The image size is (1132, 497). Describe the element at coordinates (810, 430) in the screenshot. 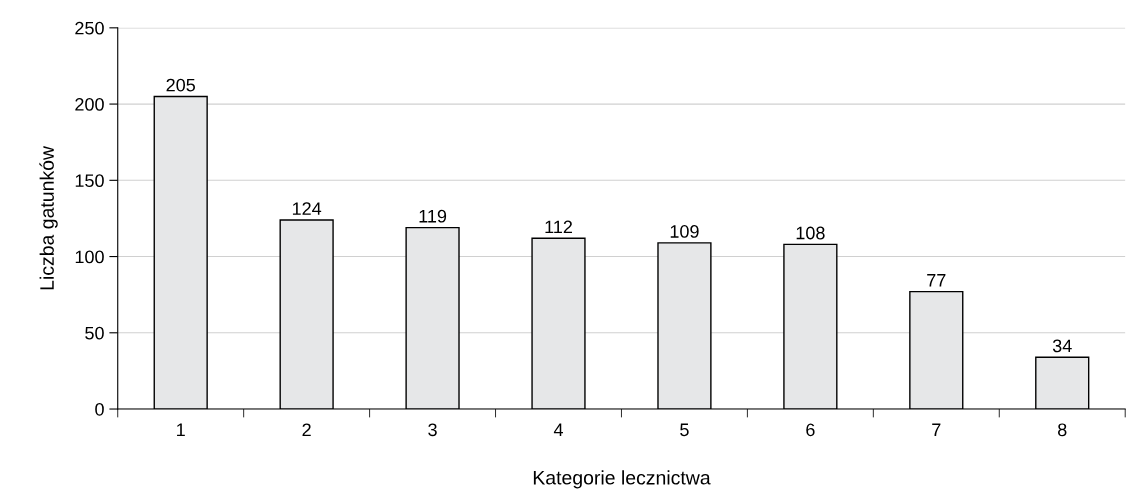

I see `x-tick-label: 6` at that location.